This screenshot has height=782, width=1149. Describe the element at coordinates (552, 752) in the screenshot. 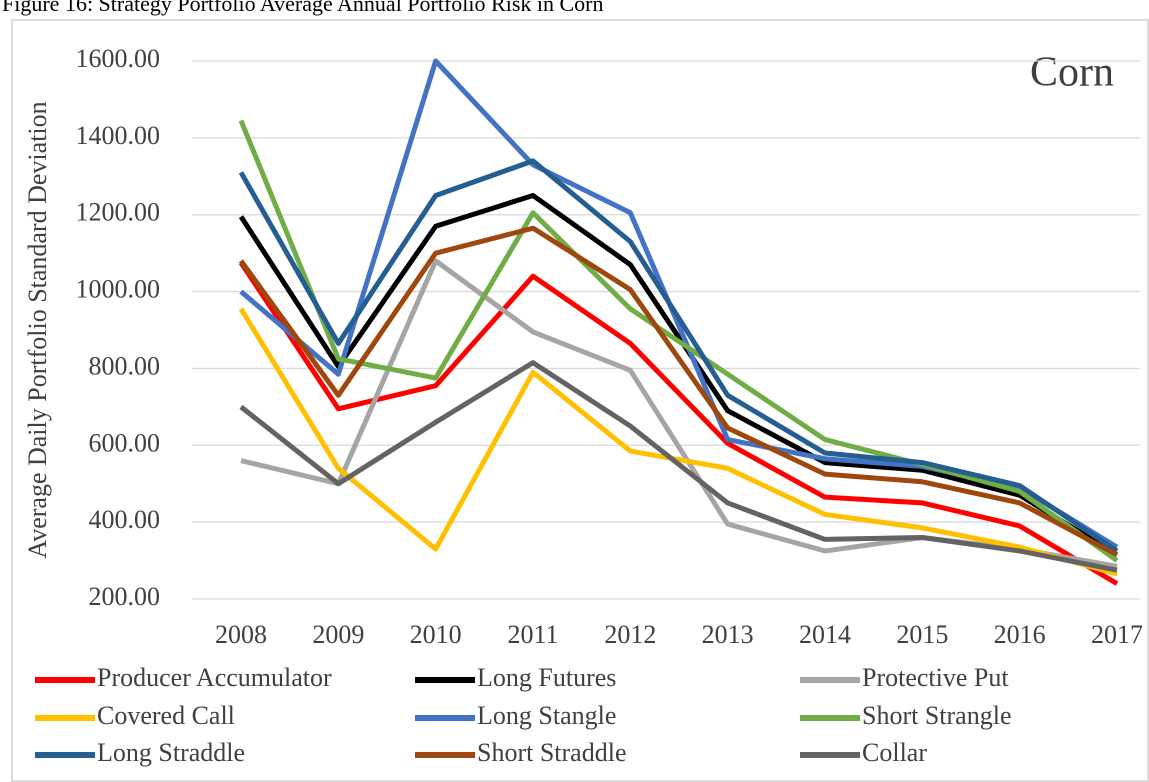

I see `legend-label: Short Straddle` at that location.